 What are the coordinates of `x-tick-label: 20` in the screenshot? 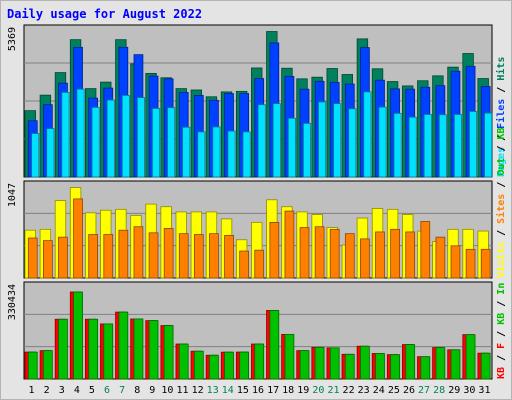 It's located at (318, 390).